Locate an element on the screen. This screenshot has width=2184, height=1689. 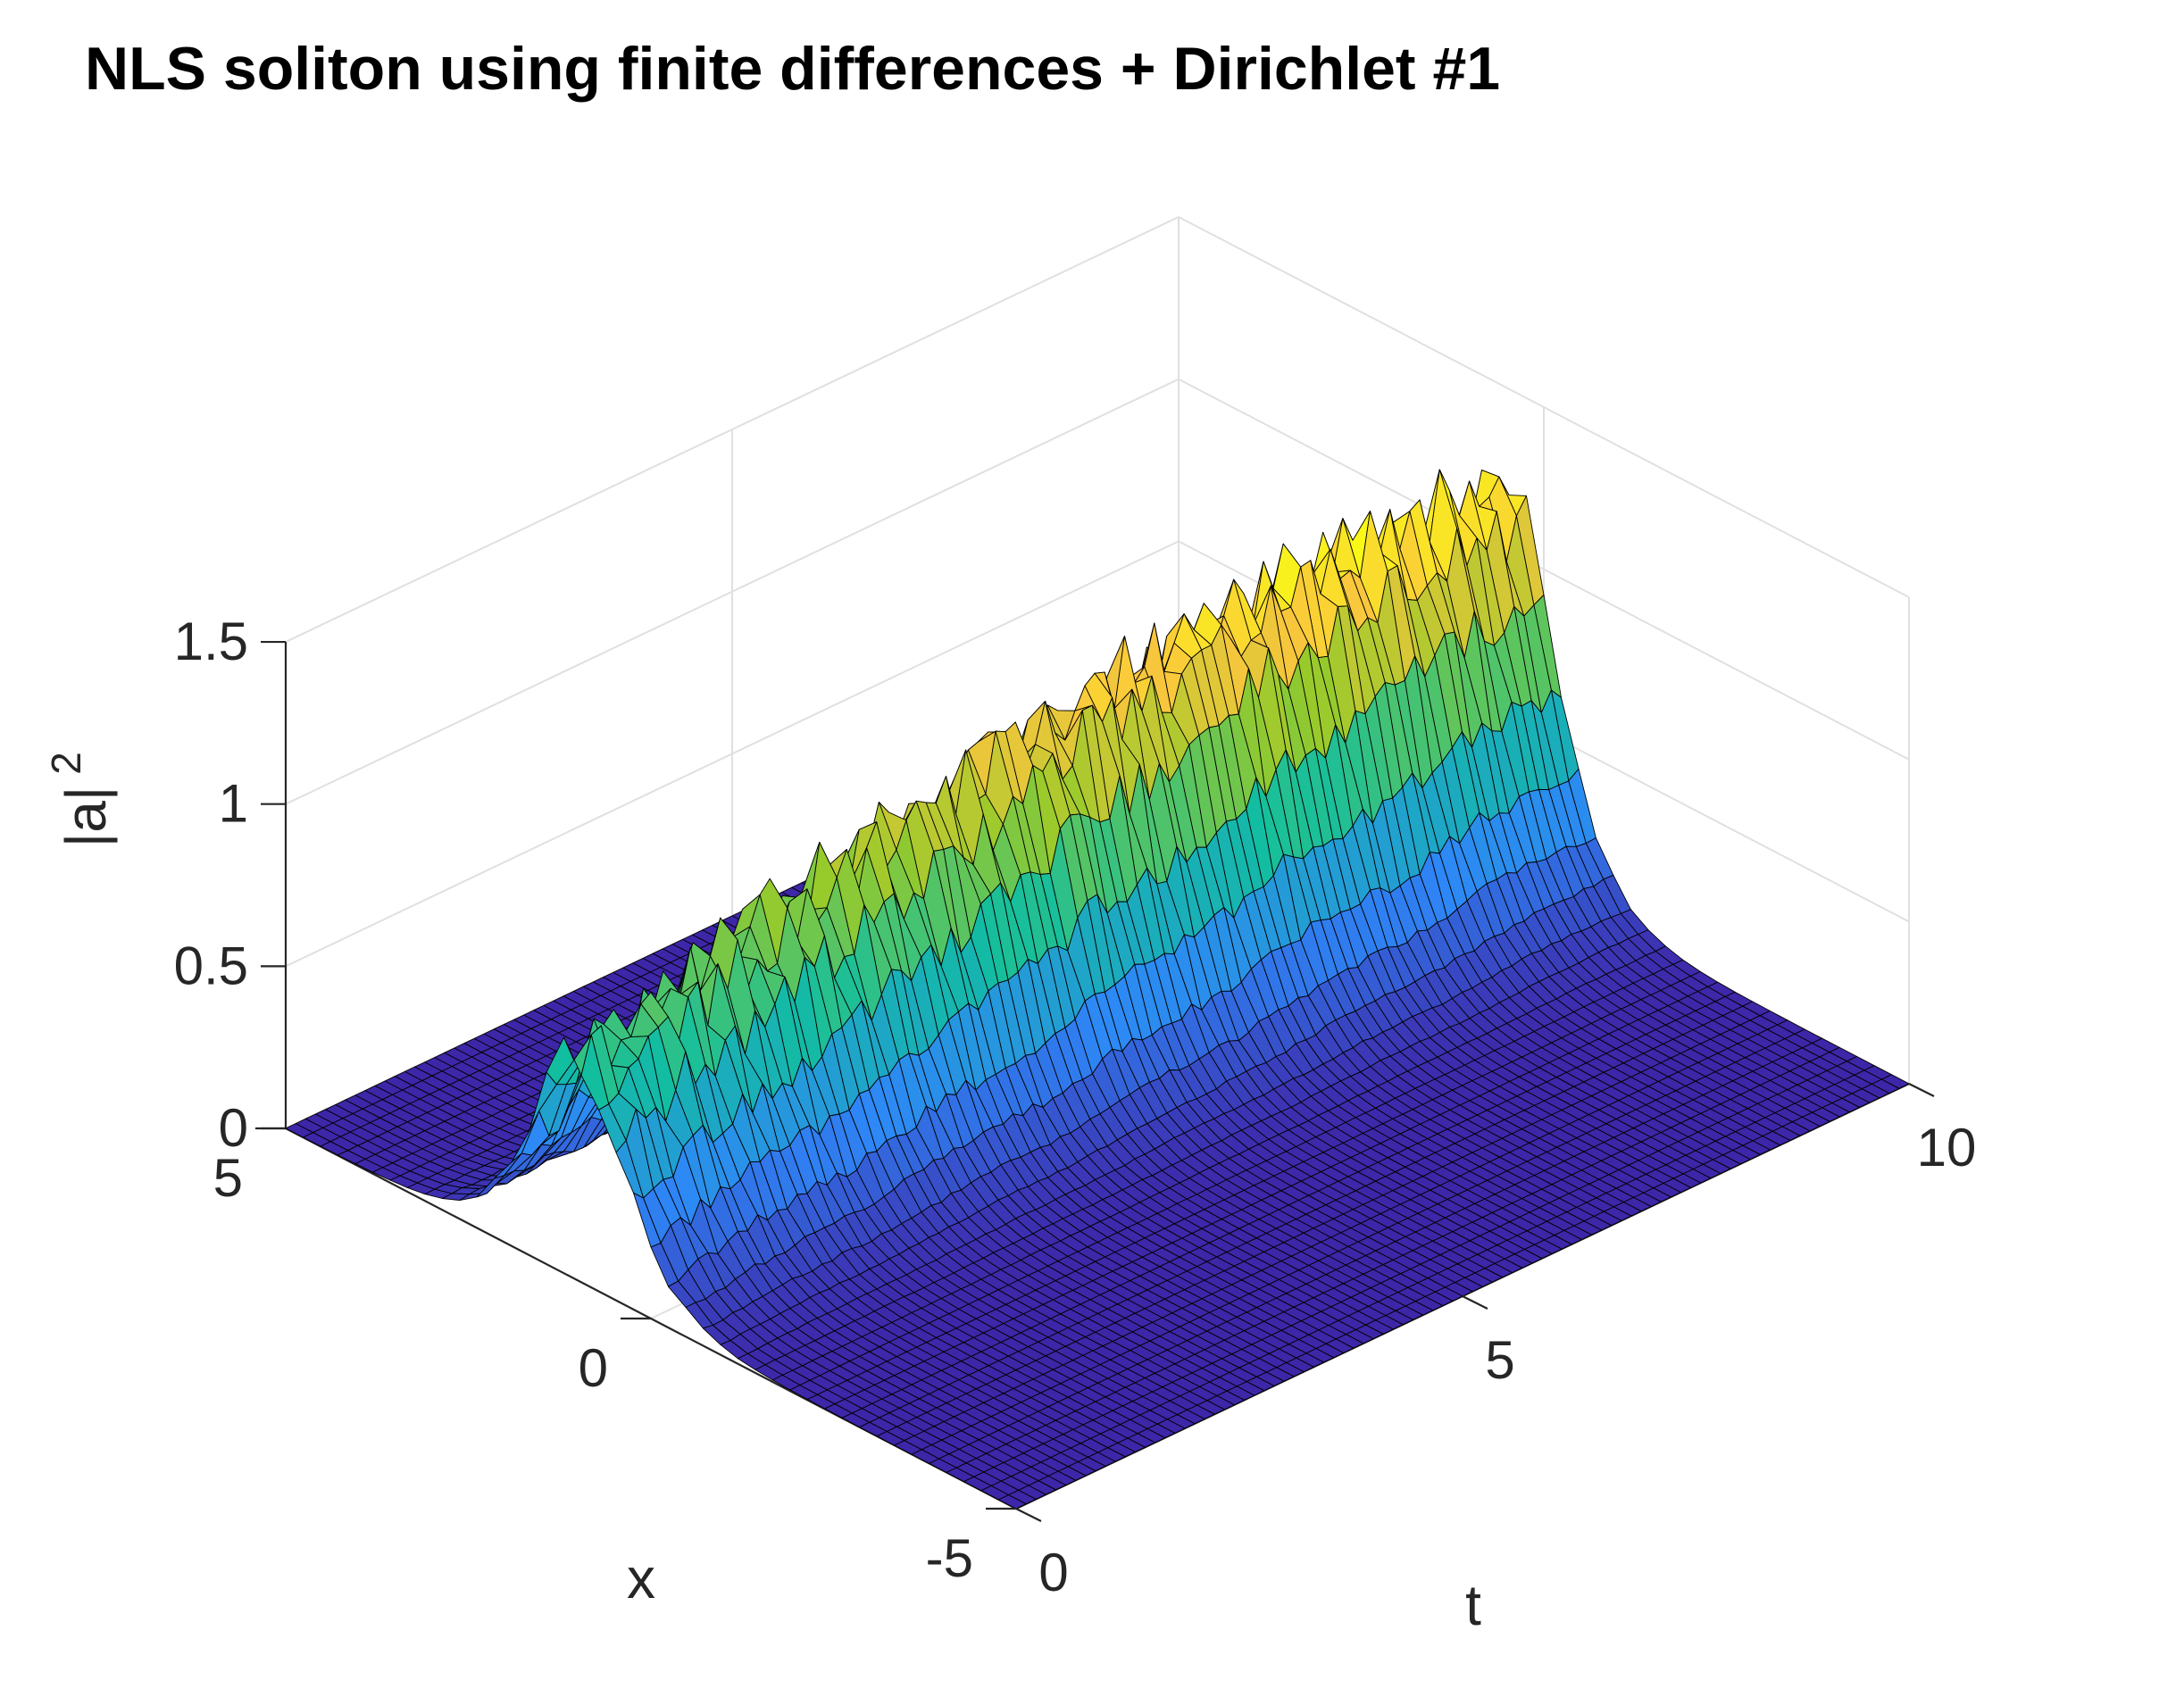
z-tick-label: 1 is located at coordinates (233, 804).